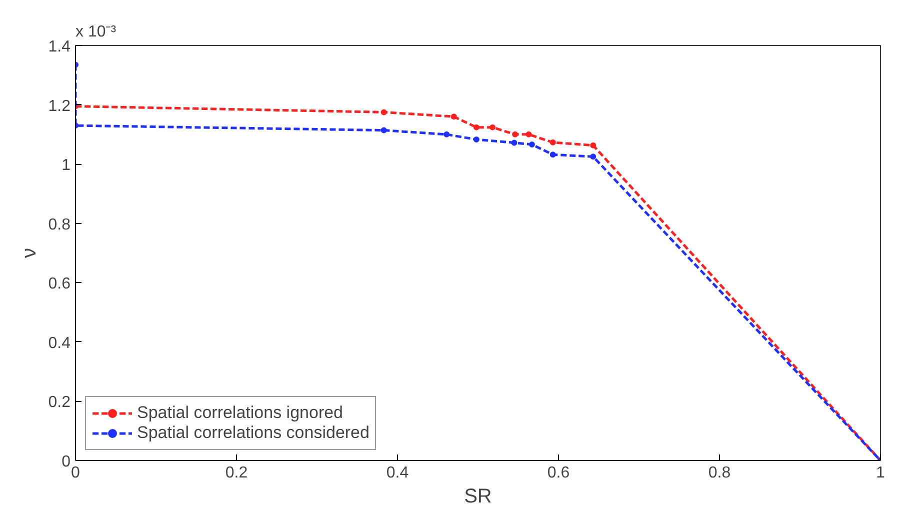  I want to click on x-axis-title: SR, so click(478, 497).